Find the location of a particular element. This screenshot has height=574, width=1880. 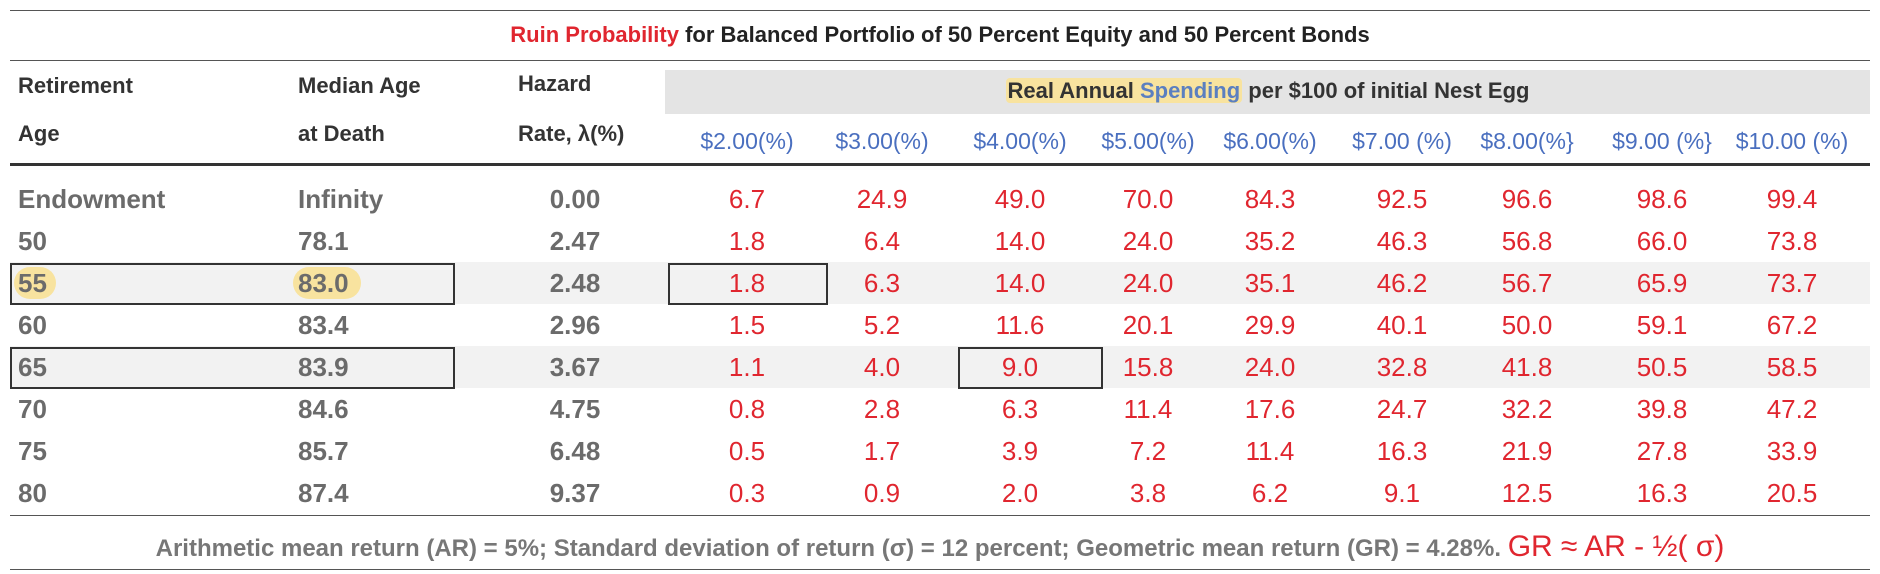

ruin-probability-cell: 73.8 is located at coordinates (1792, 241).